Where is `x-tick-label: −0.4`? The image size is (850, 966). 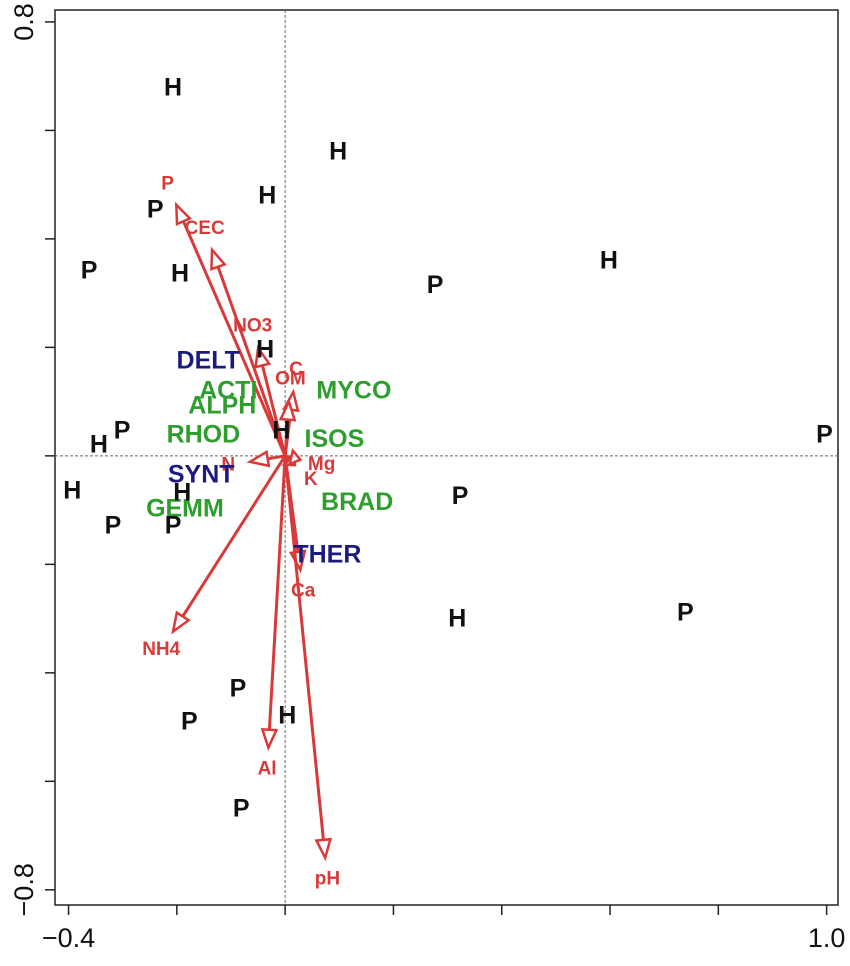
x-tick-label: −0.4 is located at coordinates (68, 938).